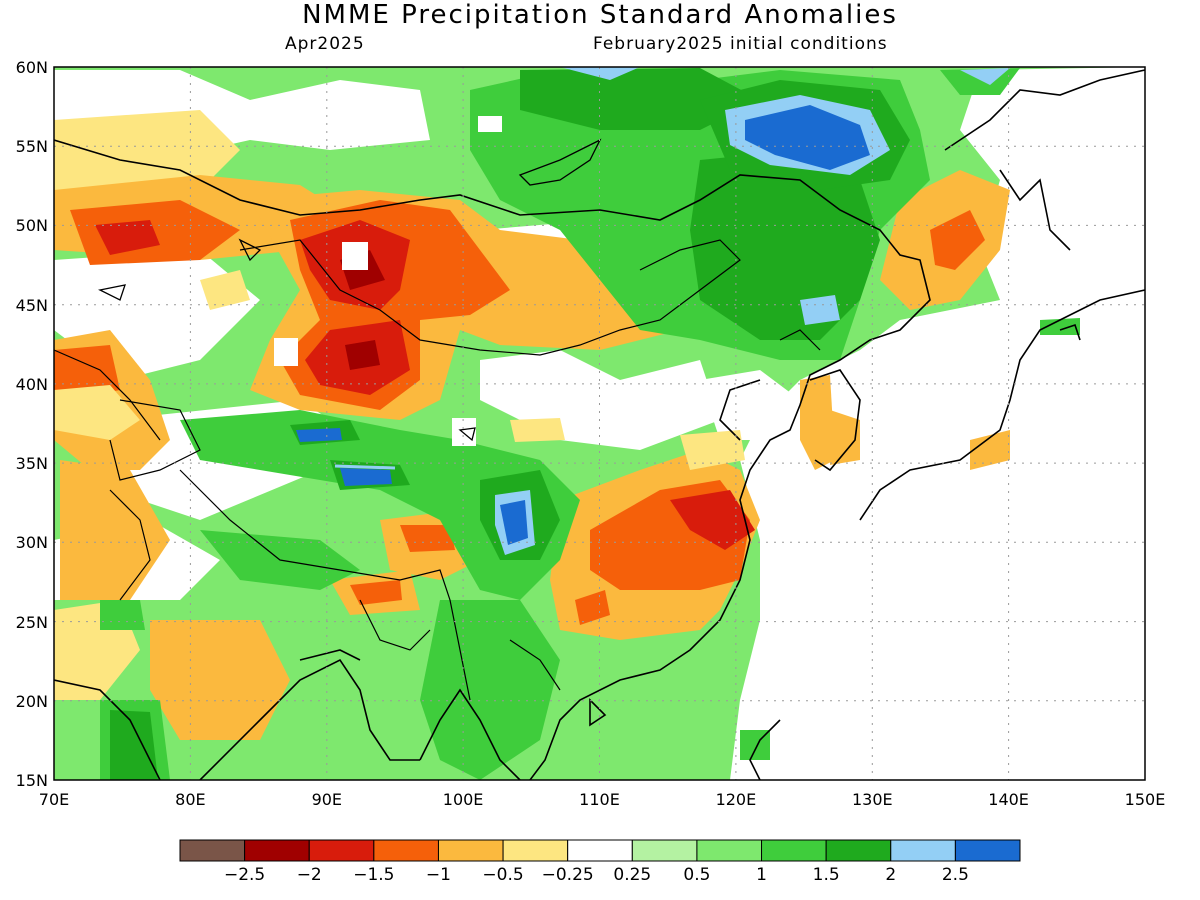  What do you see at coordinates (740, 44) in the screenshot?
I see `initial-conditions-label: February2025 initial conditions` at bounding box center [740, 44].